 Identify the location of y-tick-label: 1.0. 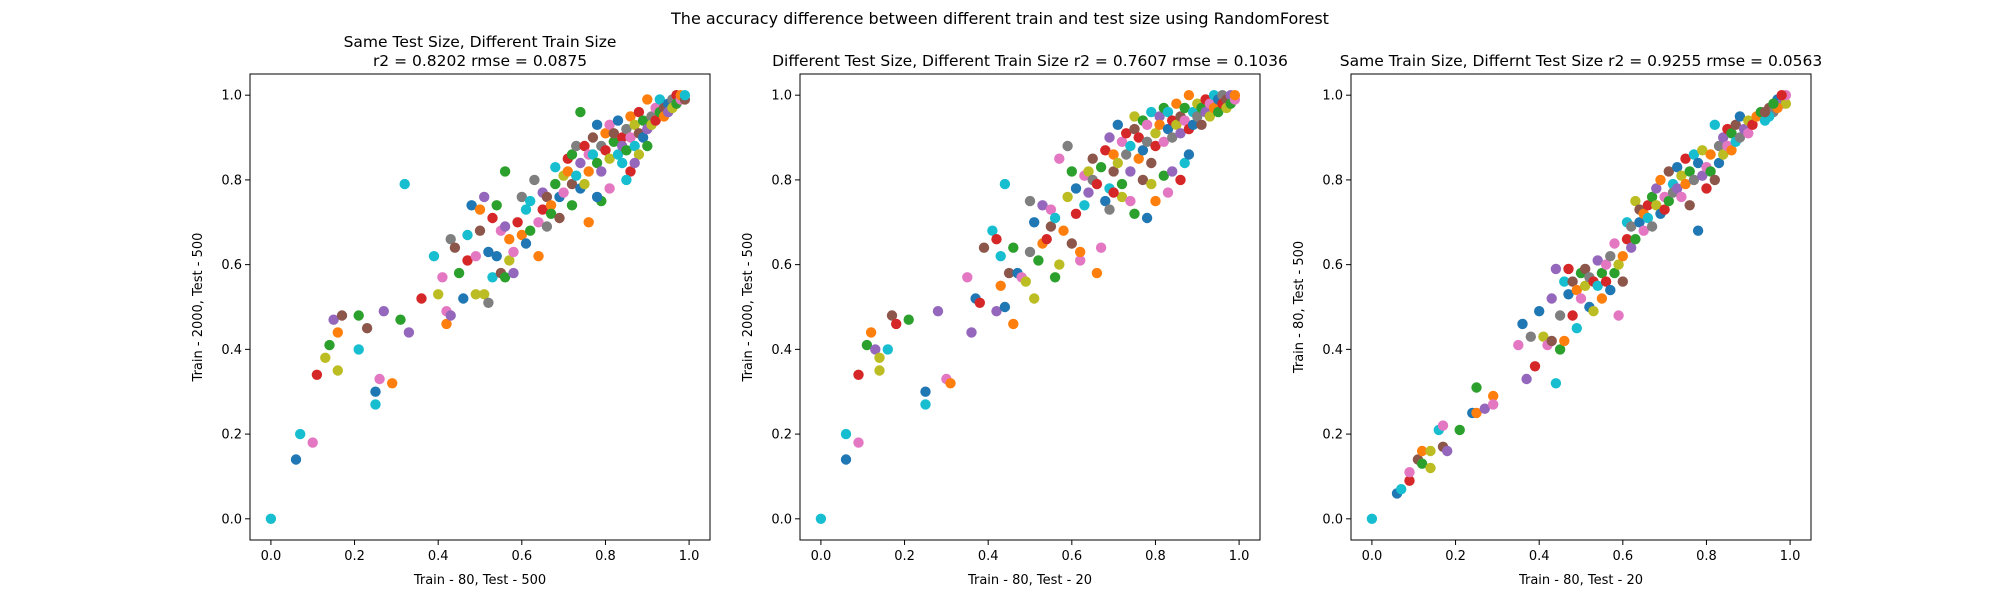
(1332, 96).